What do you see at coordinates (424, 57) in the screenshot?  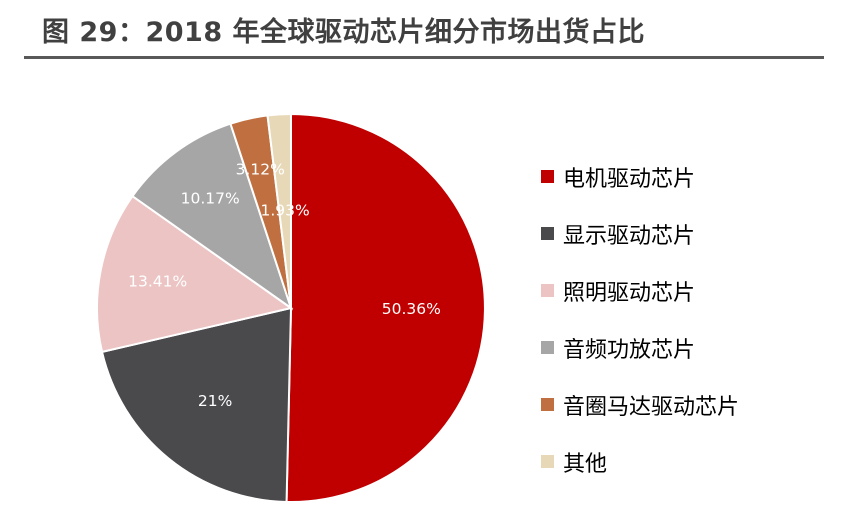 I see `title-divider` at bounding box center [424, 57].